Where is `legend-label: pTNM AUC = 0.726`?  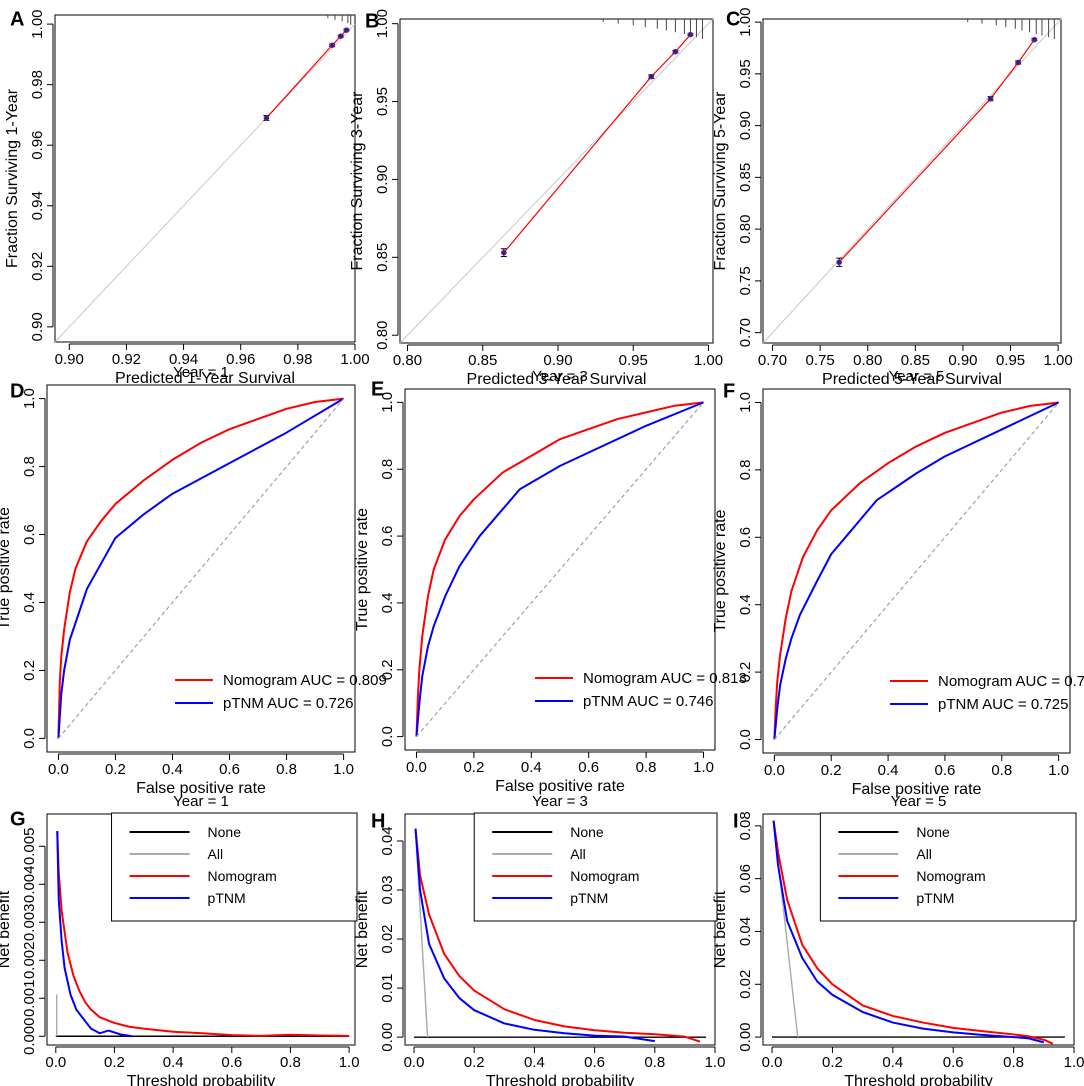
legend-label: pTNM AUC = 0.726 is located at coordinates (288, 703).